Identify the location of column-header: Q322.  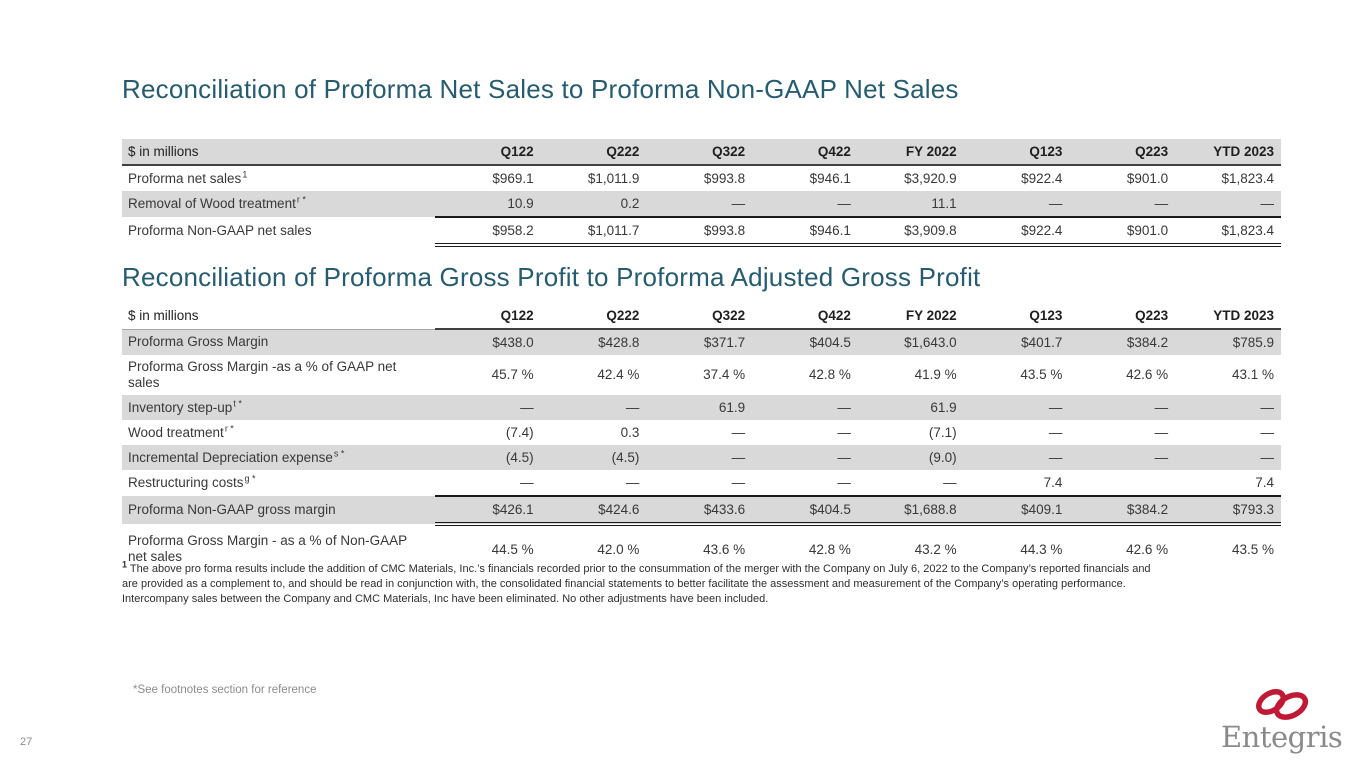
(699, 152).